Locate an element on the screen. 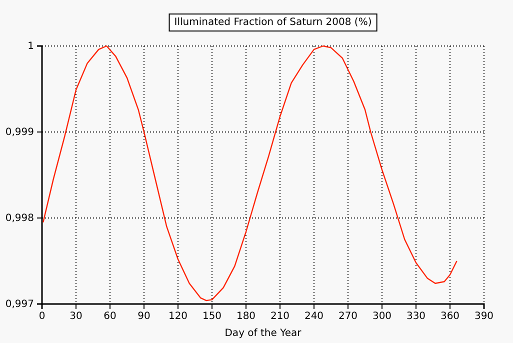  chart-title: Illuminated Fraction of Saturn 2008 (%) is located at coordinates (273, 22).